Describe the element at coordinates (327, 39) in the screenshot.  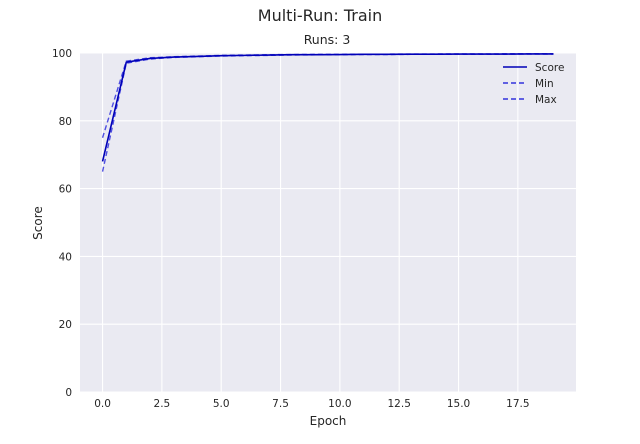
I see `chart-subtitle: Runs: 3` at that location.